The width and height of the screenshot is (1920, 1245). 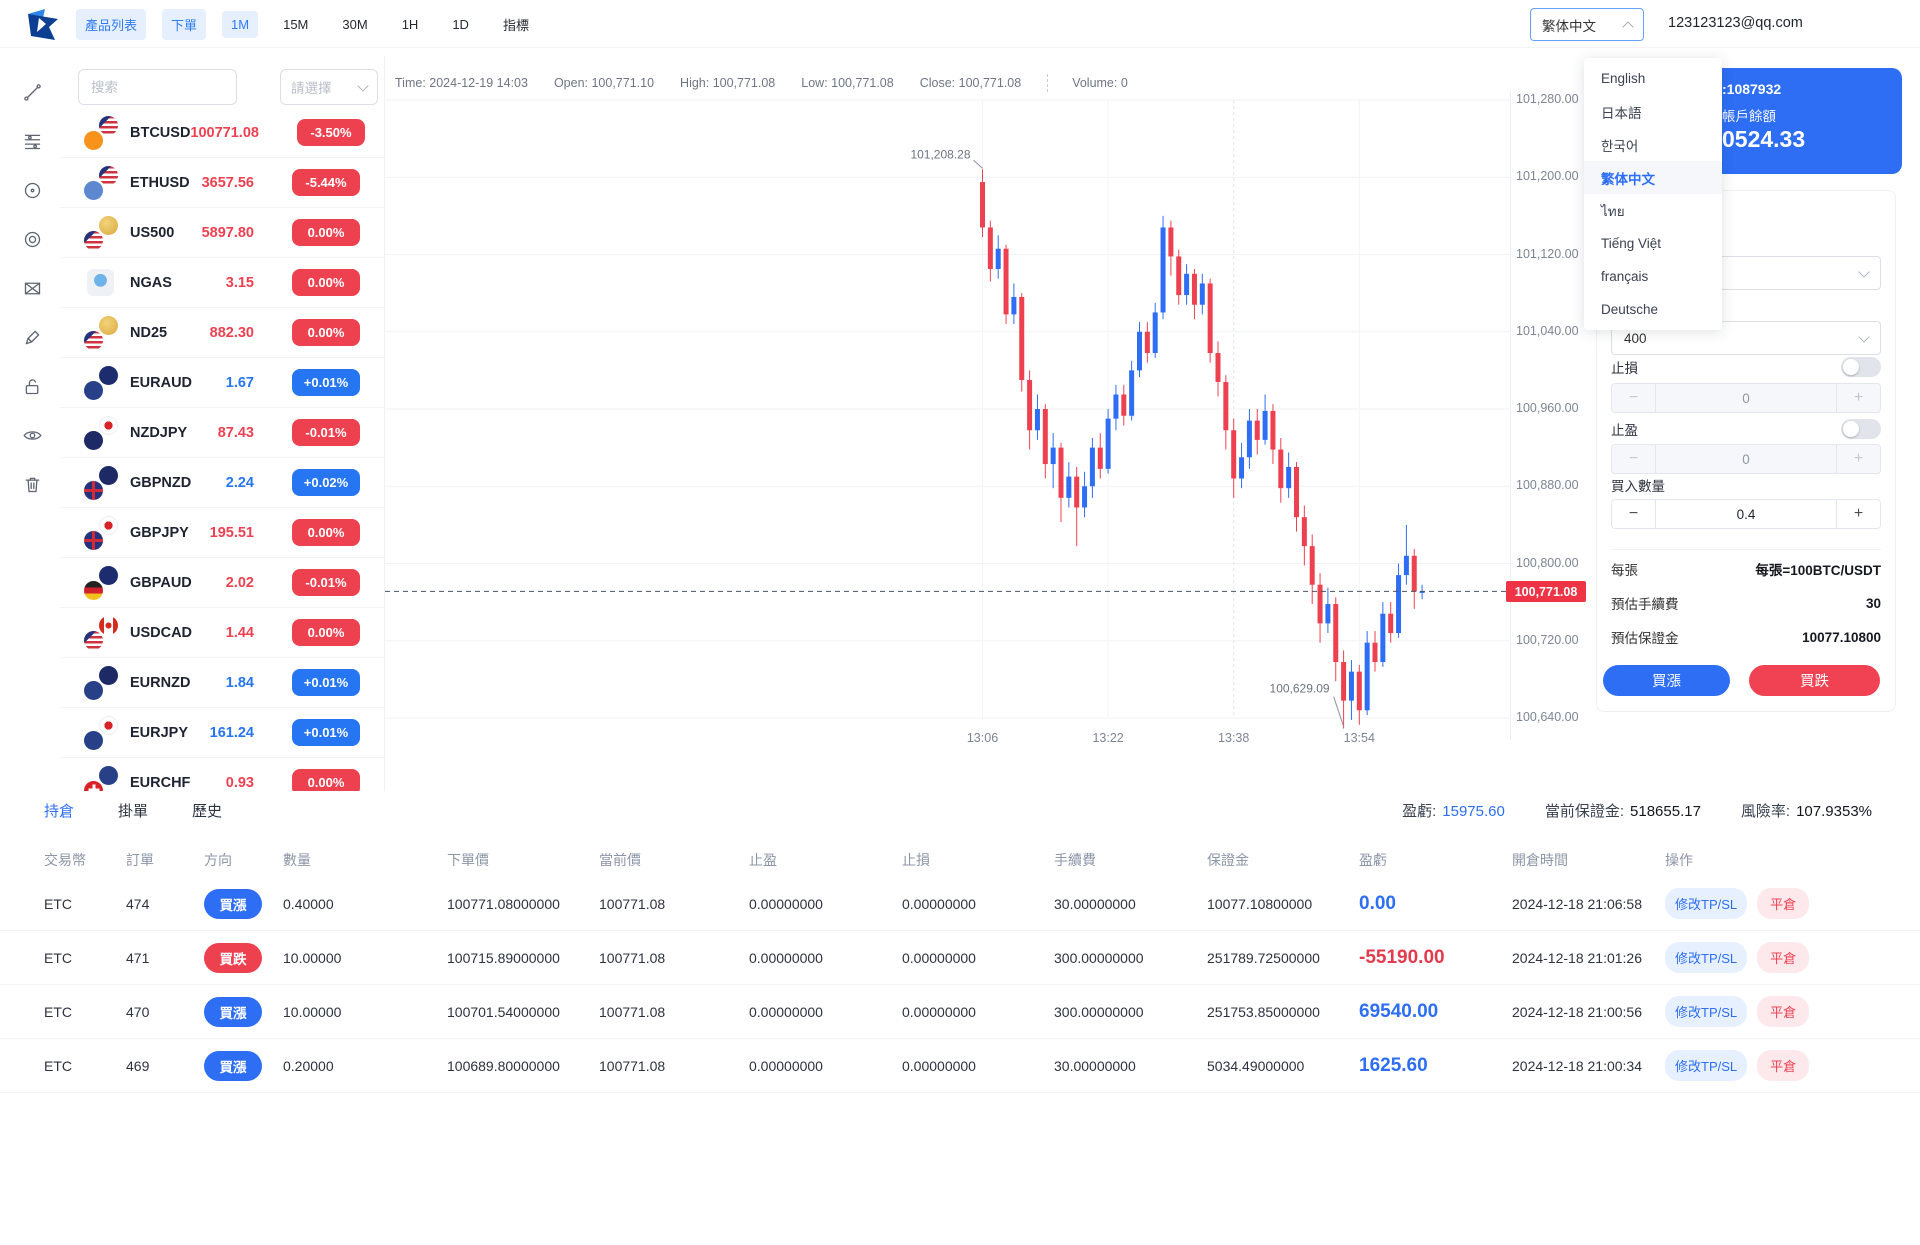 What do you see at coordinates (1861, 367) in the screenshot?
I see `stop-loss-toggle` at bounding box center [1861, 367].